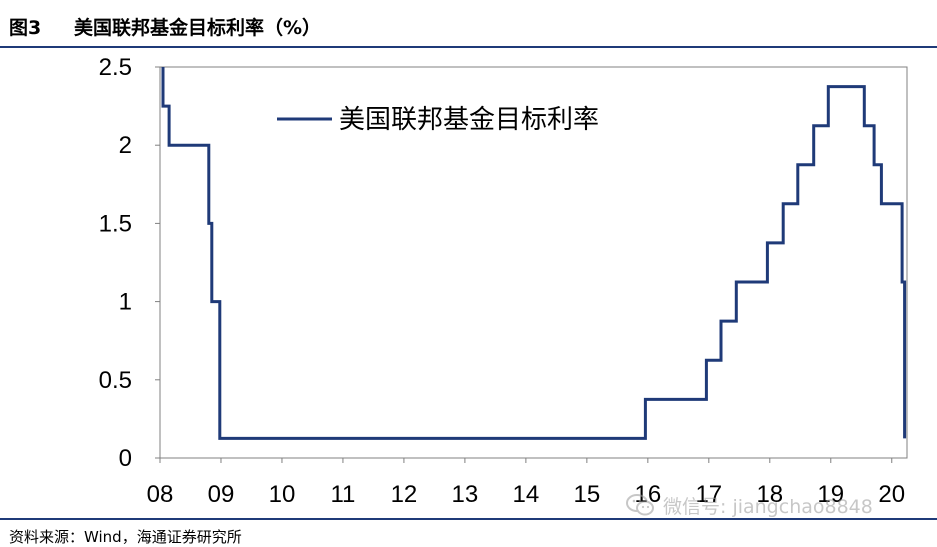 The image size is (937, 547). What do you see at coordinates (526, 494) in the screenshot?
I see `x-tick-label: 14` at bounding box center [526, 494].